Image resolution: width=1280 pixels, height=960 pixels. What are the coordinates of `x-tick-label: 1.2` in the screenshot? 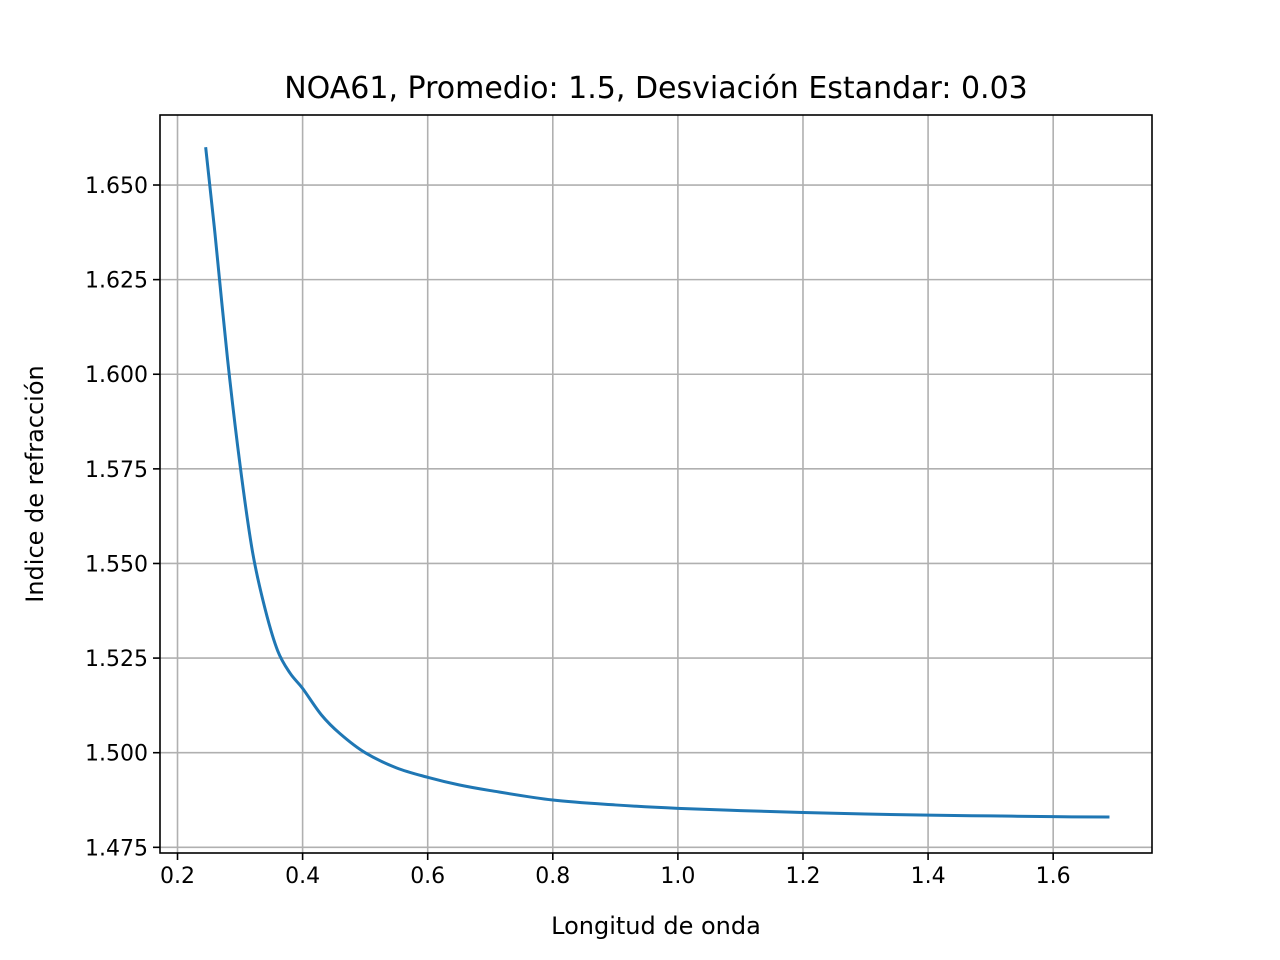 It's located at (802, 876).